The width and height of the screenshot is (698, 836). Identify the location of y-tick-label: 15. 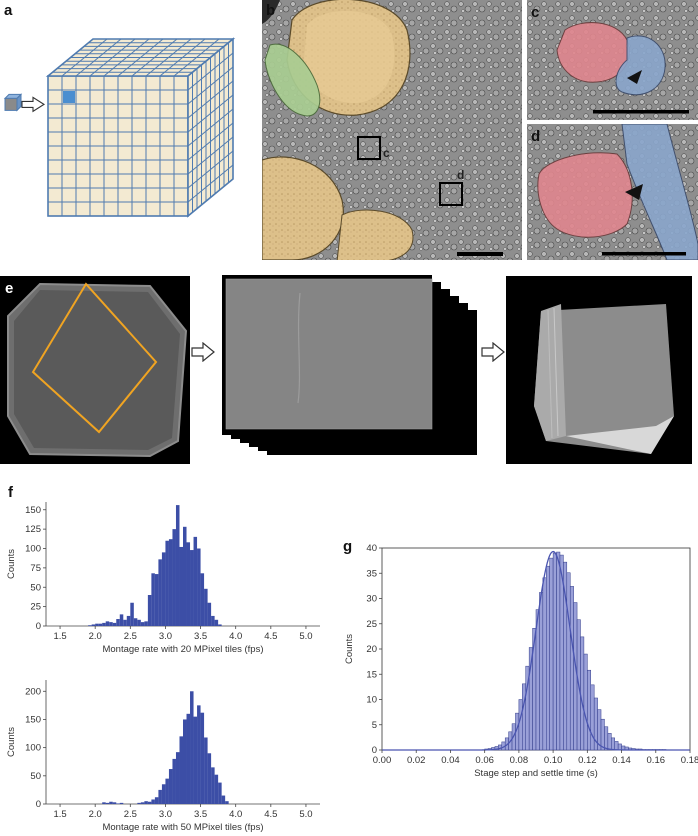
(371, 674).